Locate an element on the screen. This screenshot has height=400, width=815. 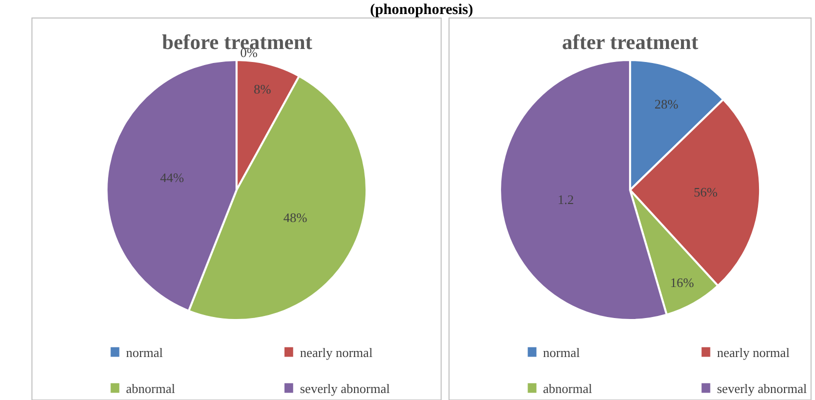
data-label: 16% is located at coordinates (682, 282).